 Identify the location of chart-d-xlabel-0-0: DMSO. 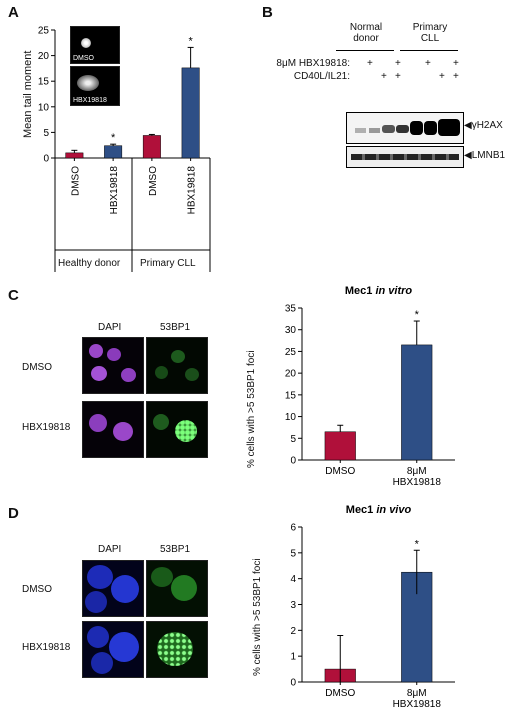
(340, 693).